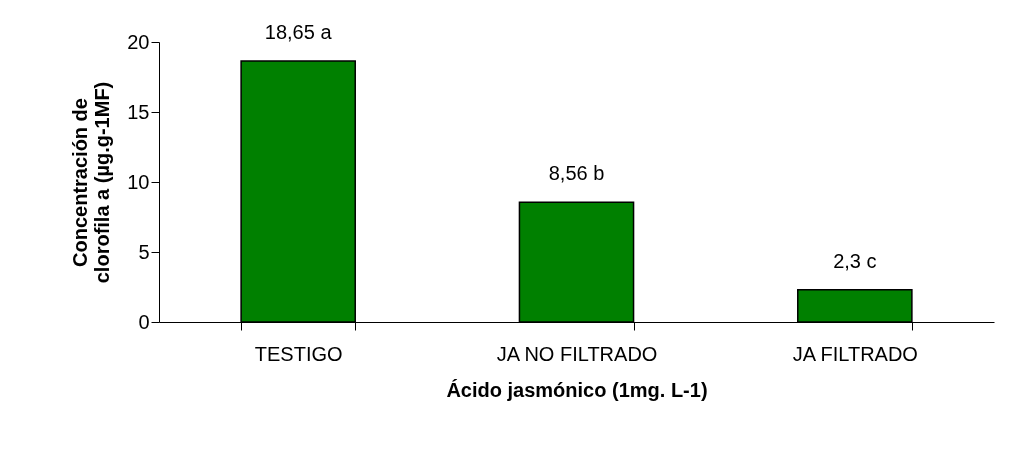  I want to click on y-tick-label: 5, so click(144, 251).